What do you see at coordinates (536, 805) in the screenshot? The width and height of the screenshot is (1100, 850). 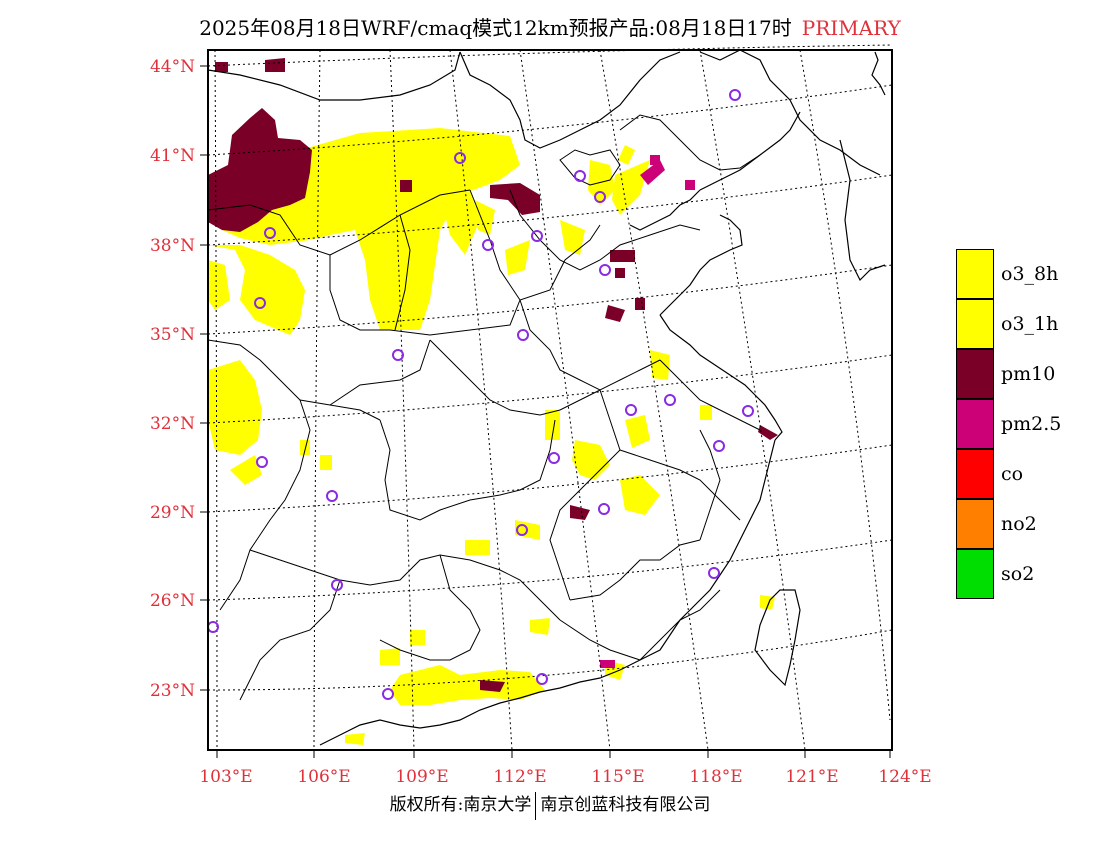 I see `footer-divider` at bounding box center [536, 805].